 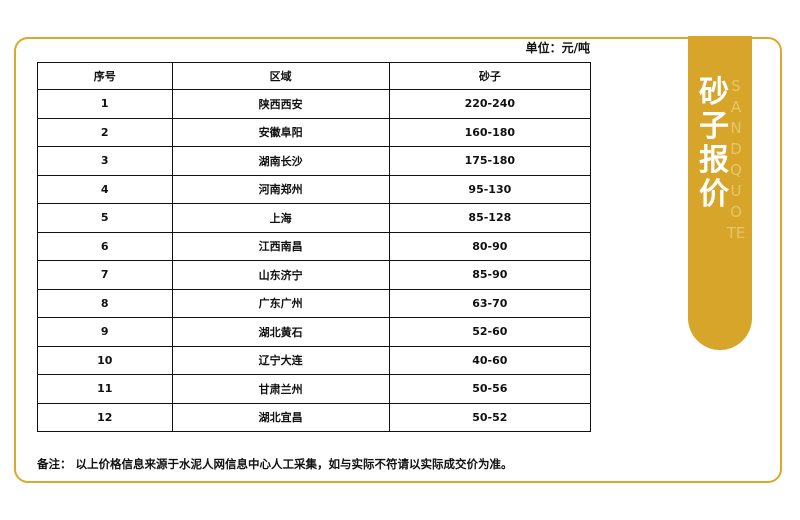 I want to click on cell-price: 63-70, so click(x=490, y=303).